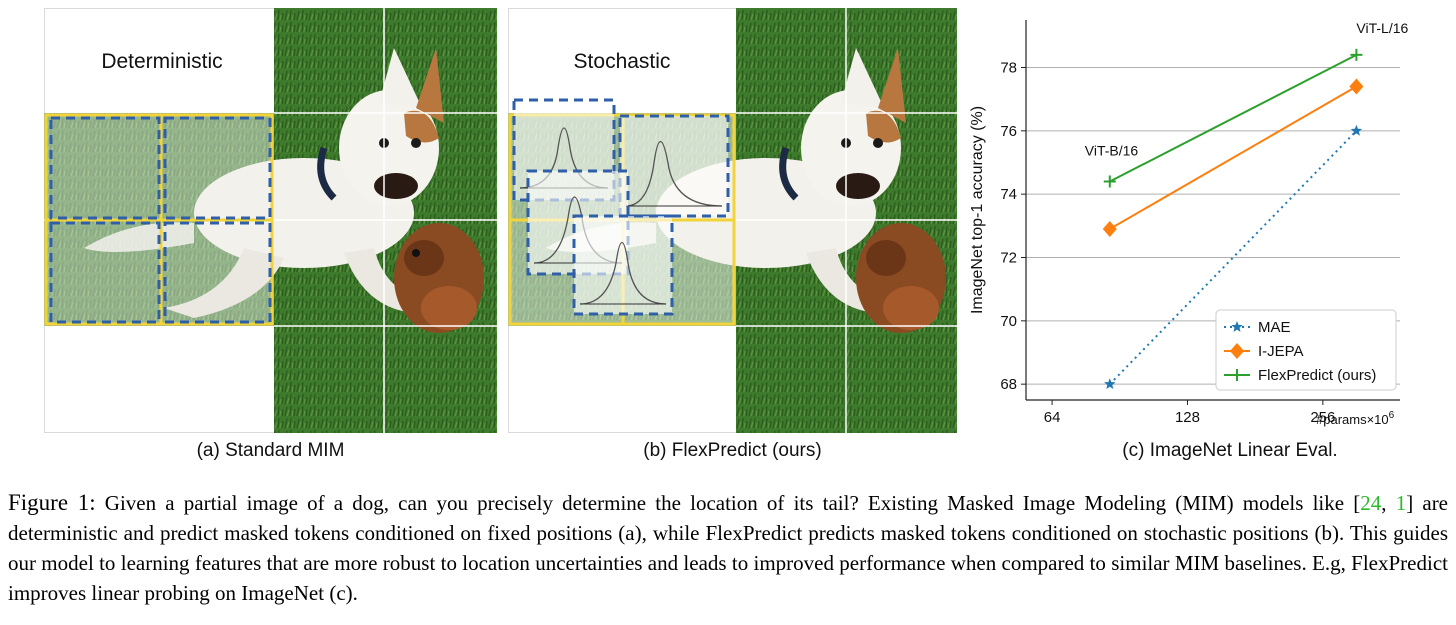 The width and height of the screenshot is (1456, 625). I want to click on citation-link-24: 24, so click(1371, 503).